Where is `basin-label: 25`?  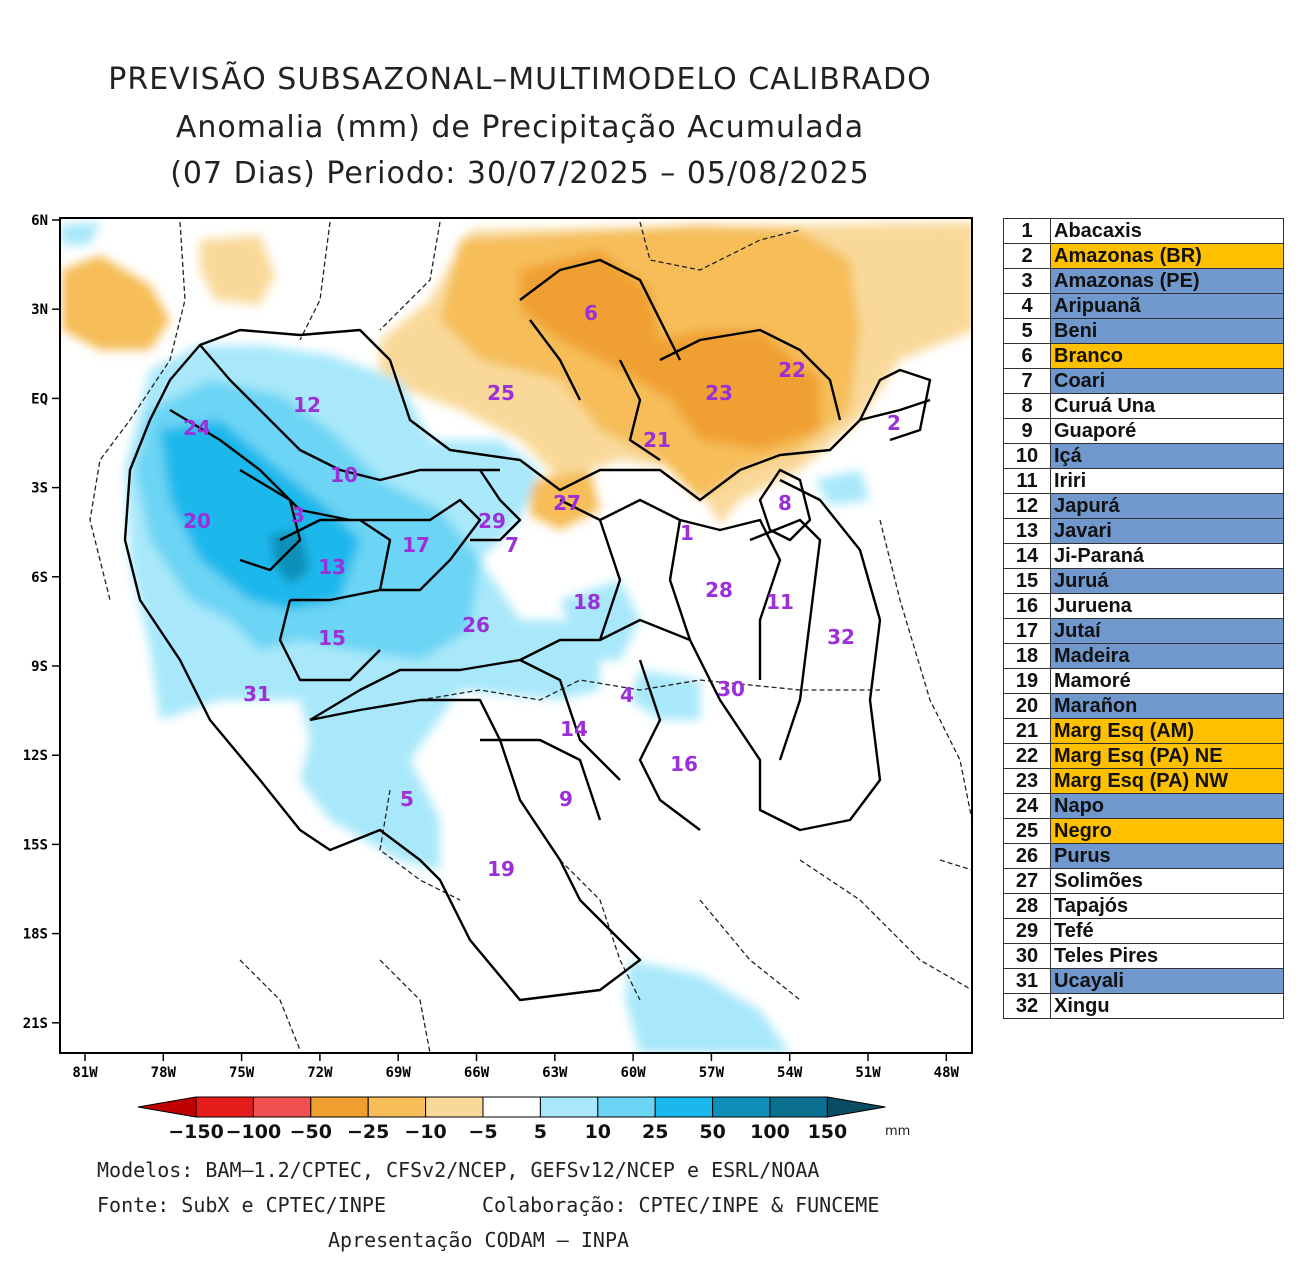
basin-label: 25 is located at coordinates (501, 393).